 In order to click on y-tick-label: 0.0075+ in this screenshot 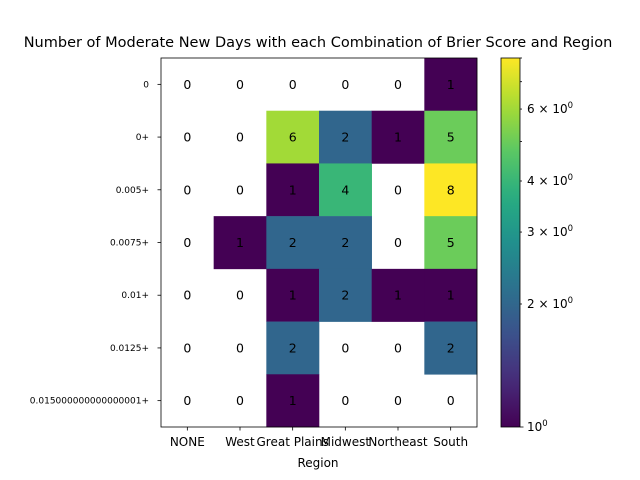, I will do `click(129, 244)`.